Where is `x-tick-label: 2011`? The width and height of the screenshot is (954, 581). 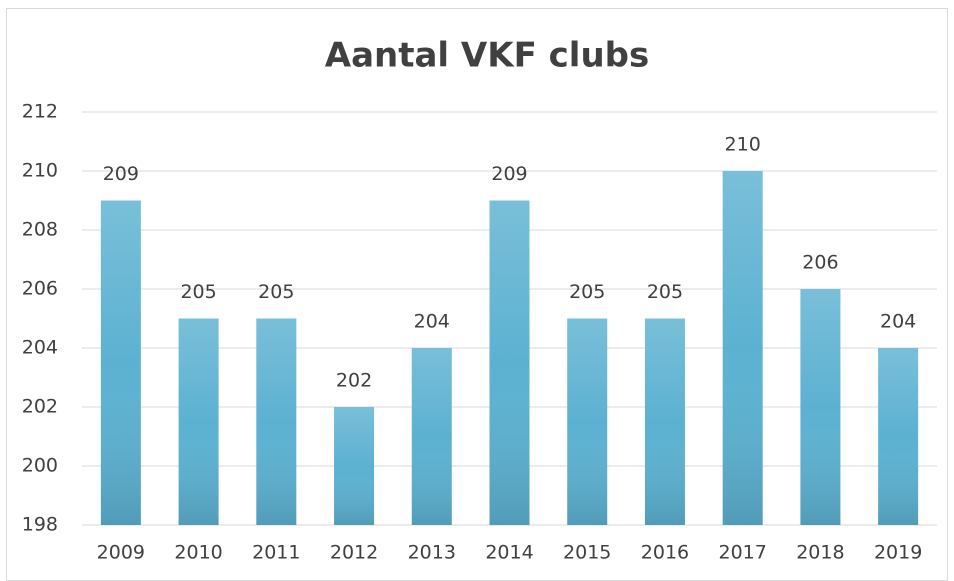
x-tick-label: 2011 is located at coordinates (276, 553).